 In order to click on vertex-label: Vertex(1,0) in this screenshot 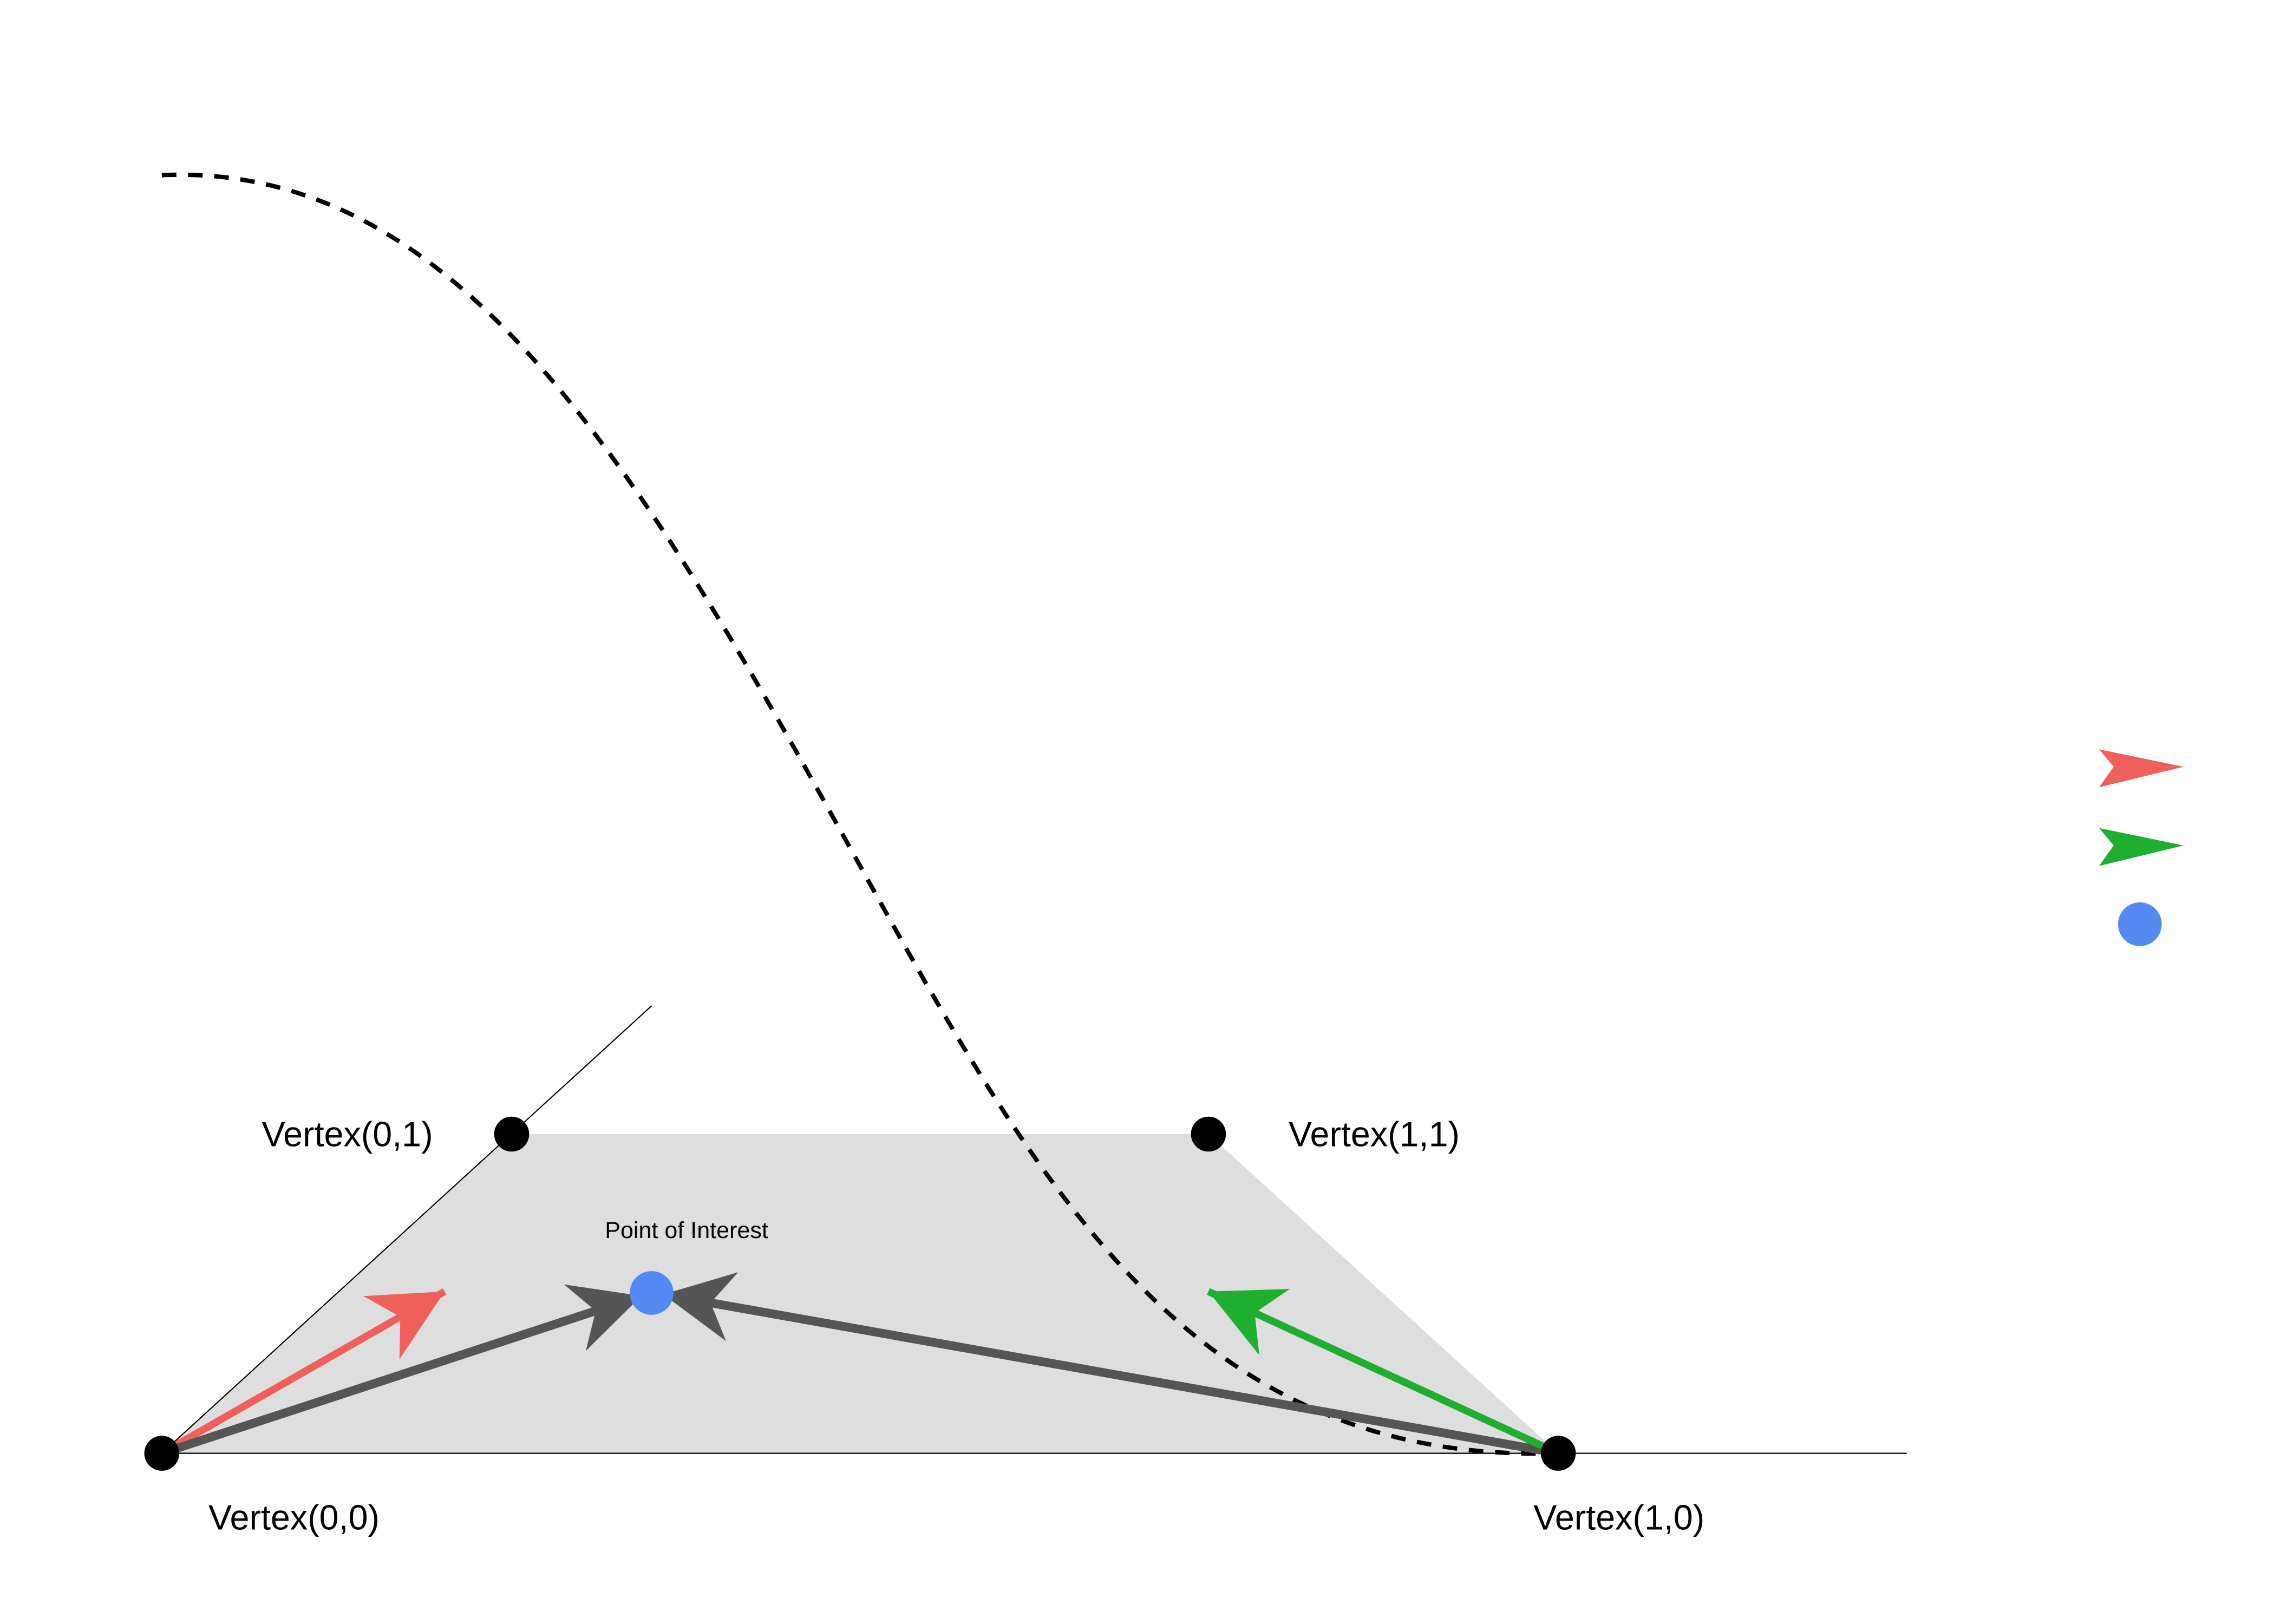, I will do `click(1618, 1518)`.